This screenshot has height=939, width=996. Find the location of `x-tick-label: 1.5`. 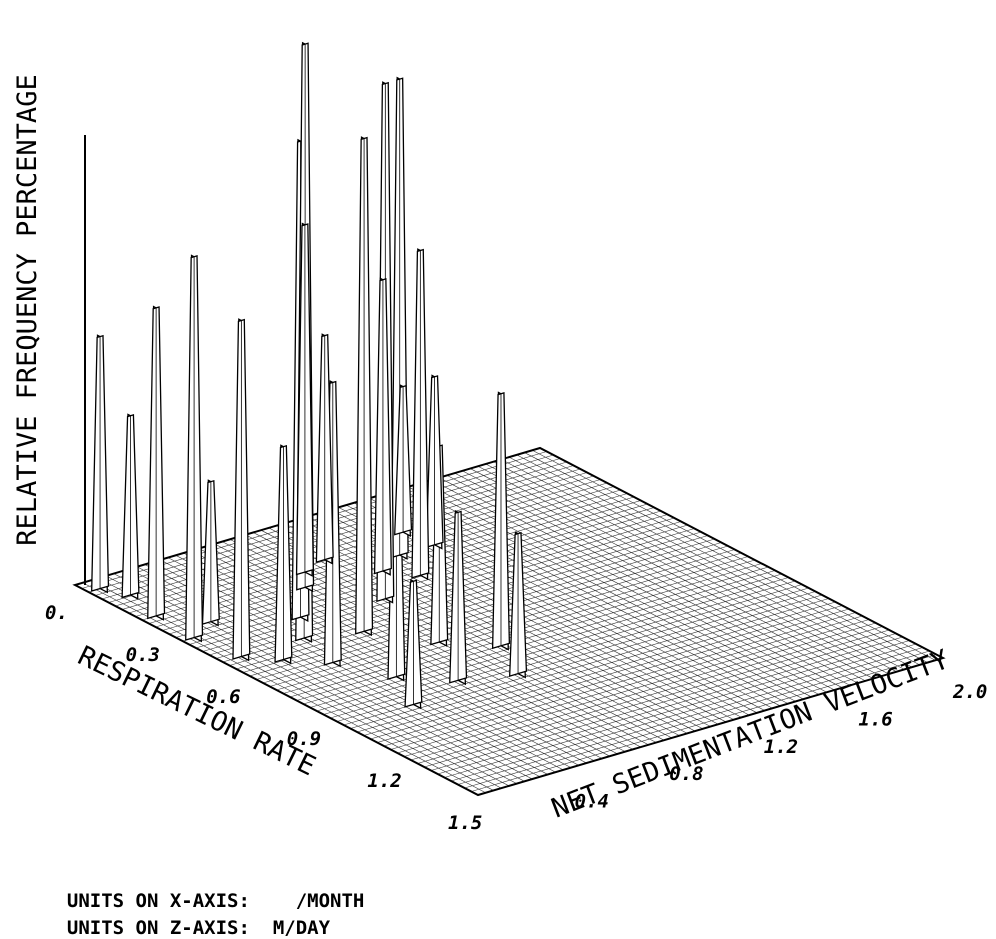

x-tick-label: 1.5 is located at coordinates (465, 823).